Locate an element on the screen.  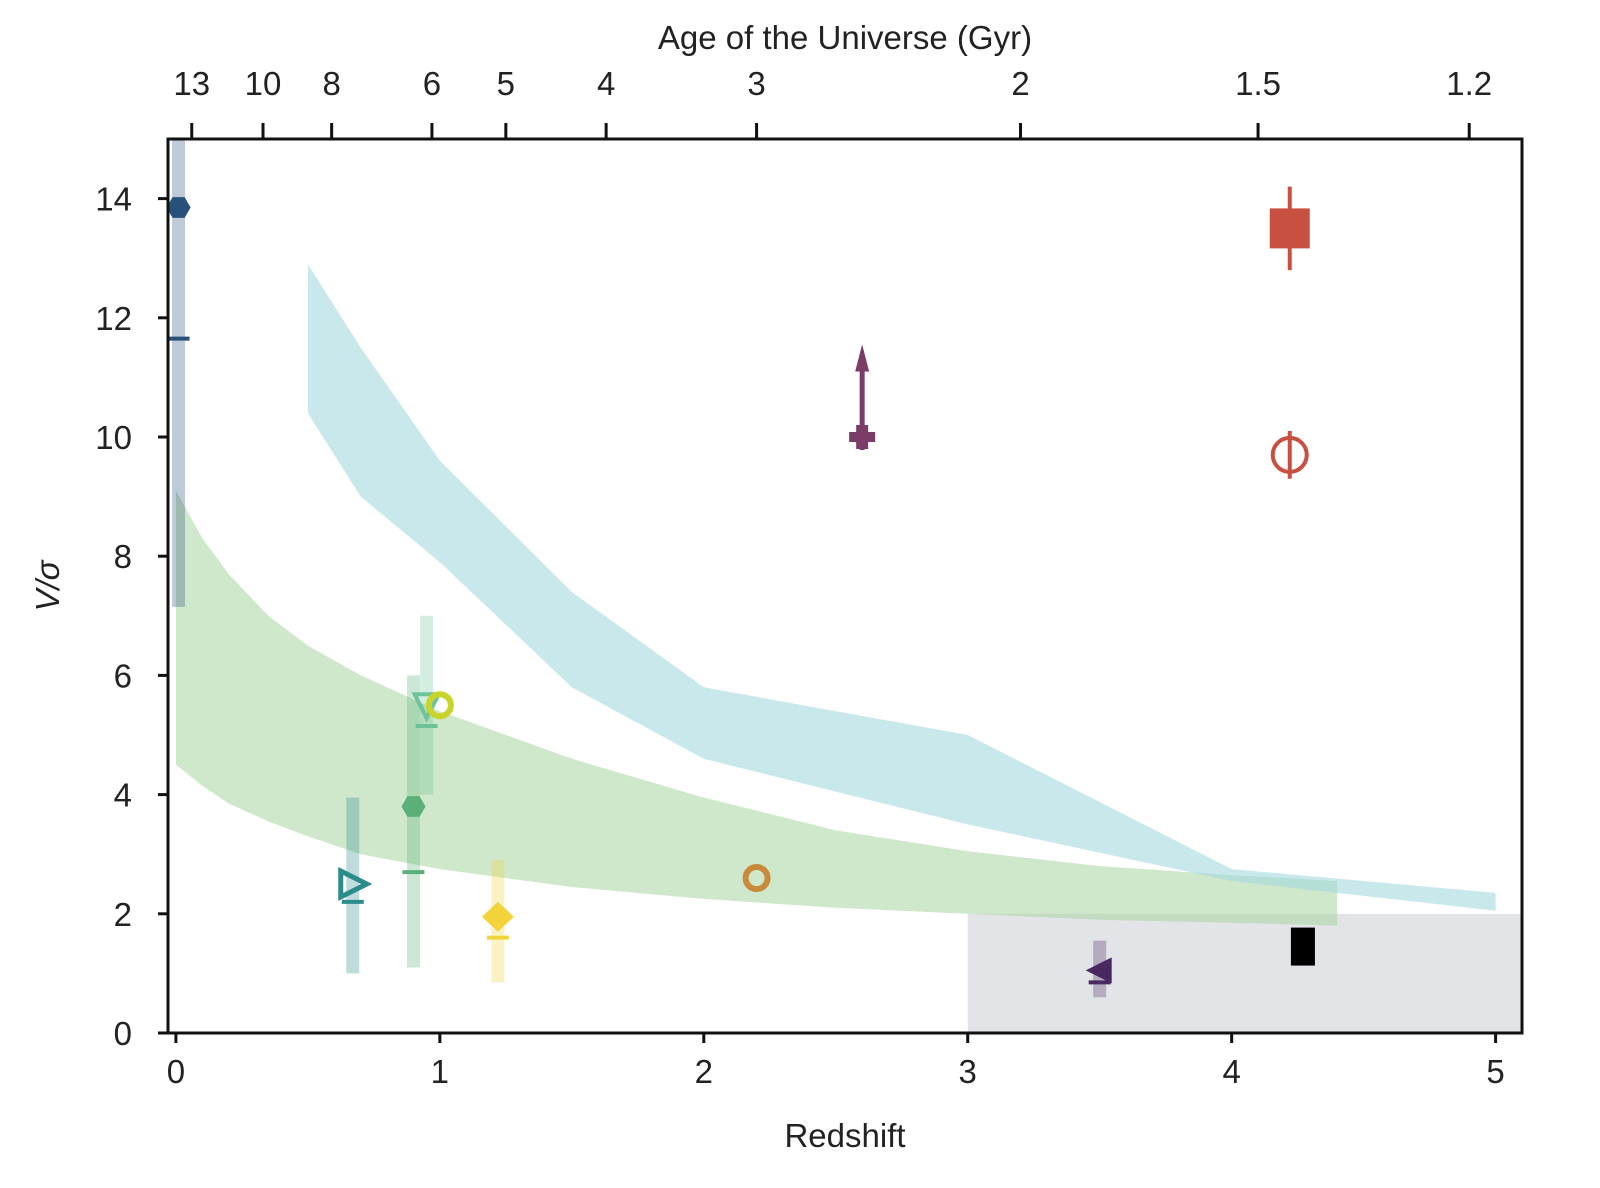
top-tick-label: 1.2 is located at coordinates (1469, 83).